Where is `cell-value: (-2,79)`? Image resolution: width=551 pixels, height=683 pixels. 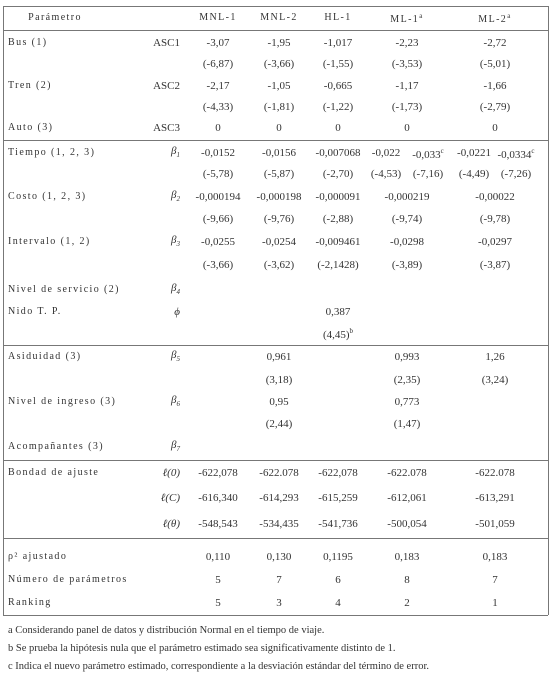 cell-value: (-2,79) is located at coordinates (495, 107).